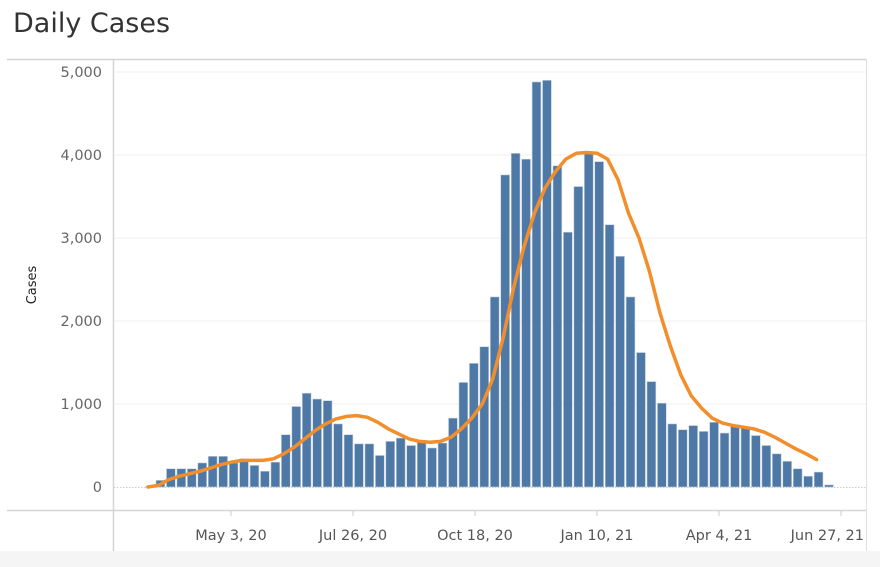 This screenshot has height=567, width=880. I want to click on chart-title: Daily Cases, so click(92, 23).